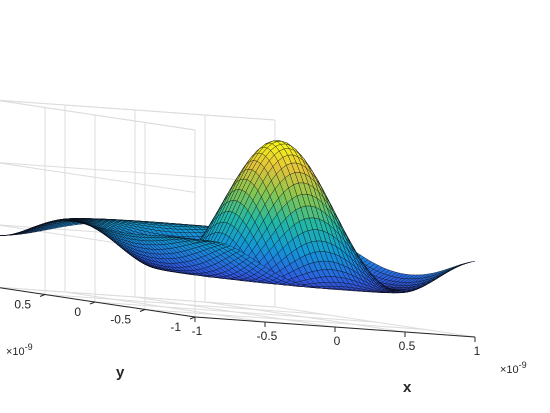 The image size is (550, 413). I want to click on x-tick-label: -1, so click(197, 331).